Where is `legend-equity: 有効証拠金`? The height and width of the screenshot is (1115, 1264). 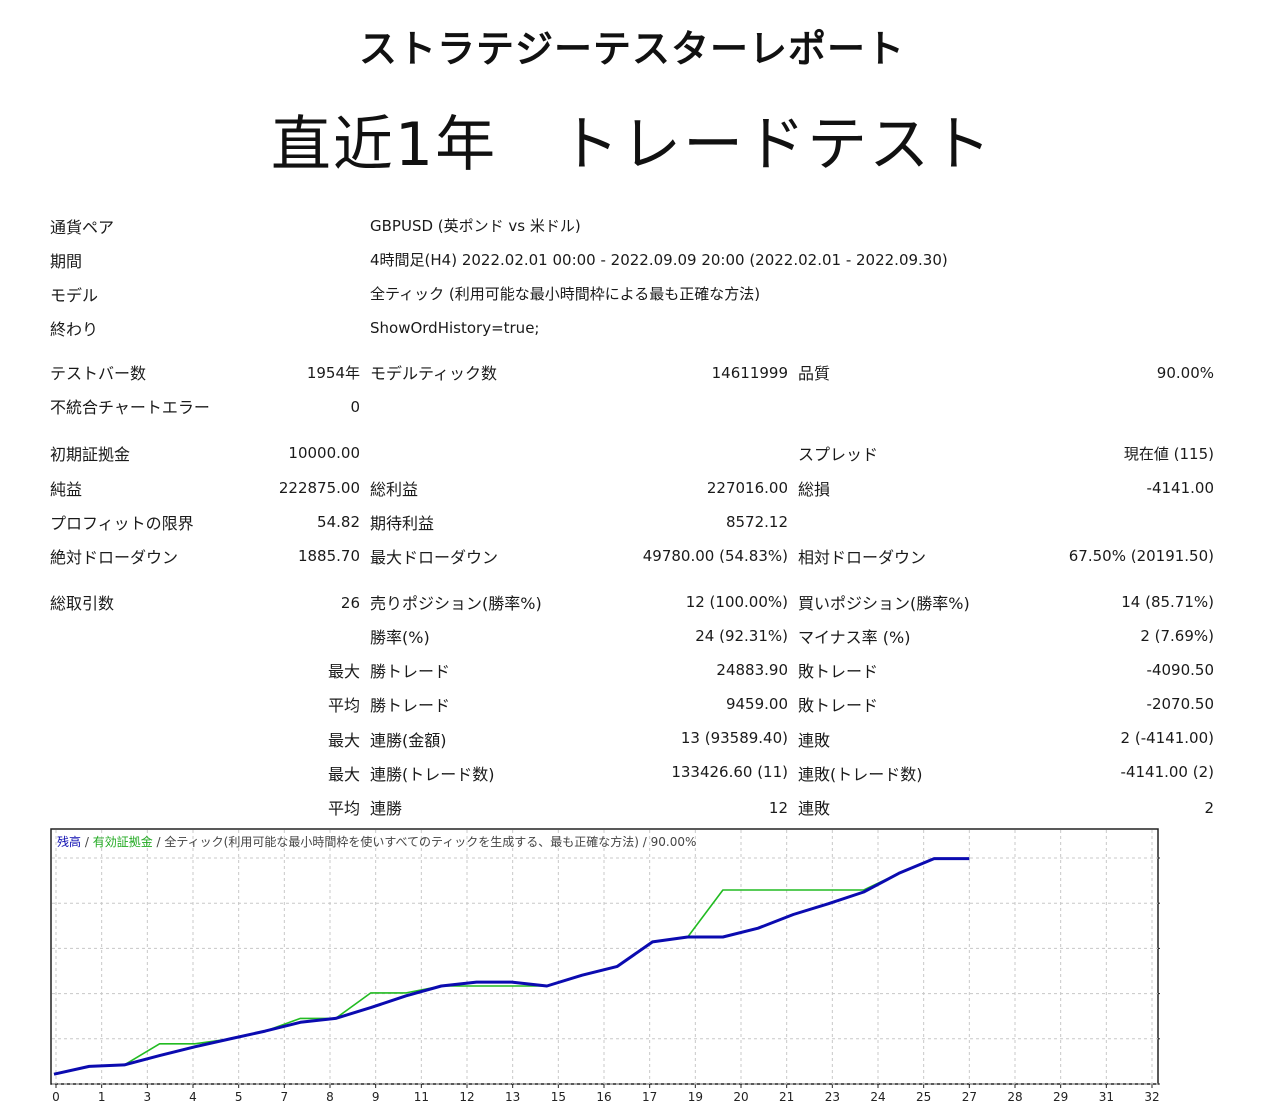 legend-equity: 有効証拠金 is located at coordinates (122, 842).